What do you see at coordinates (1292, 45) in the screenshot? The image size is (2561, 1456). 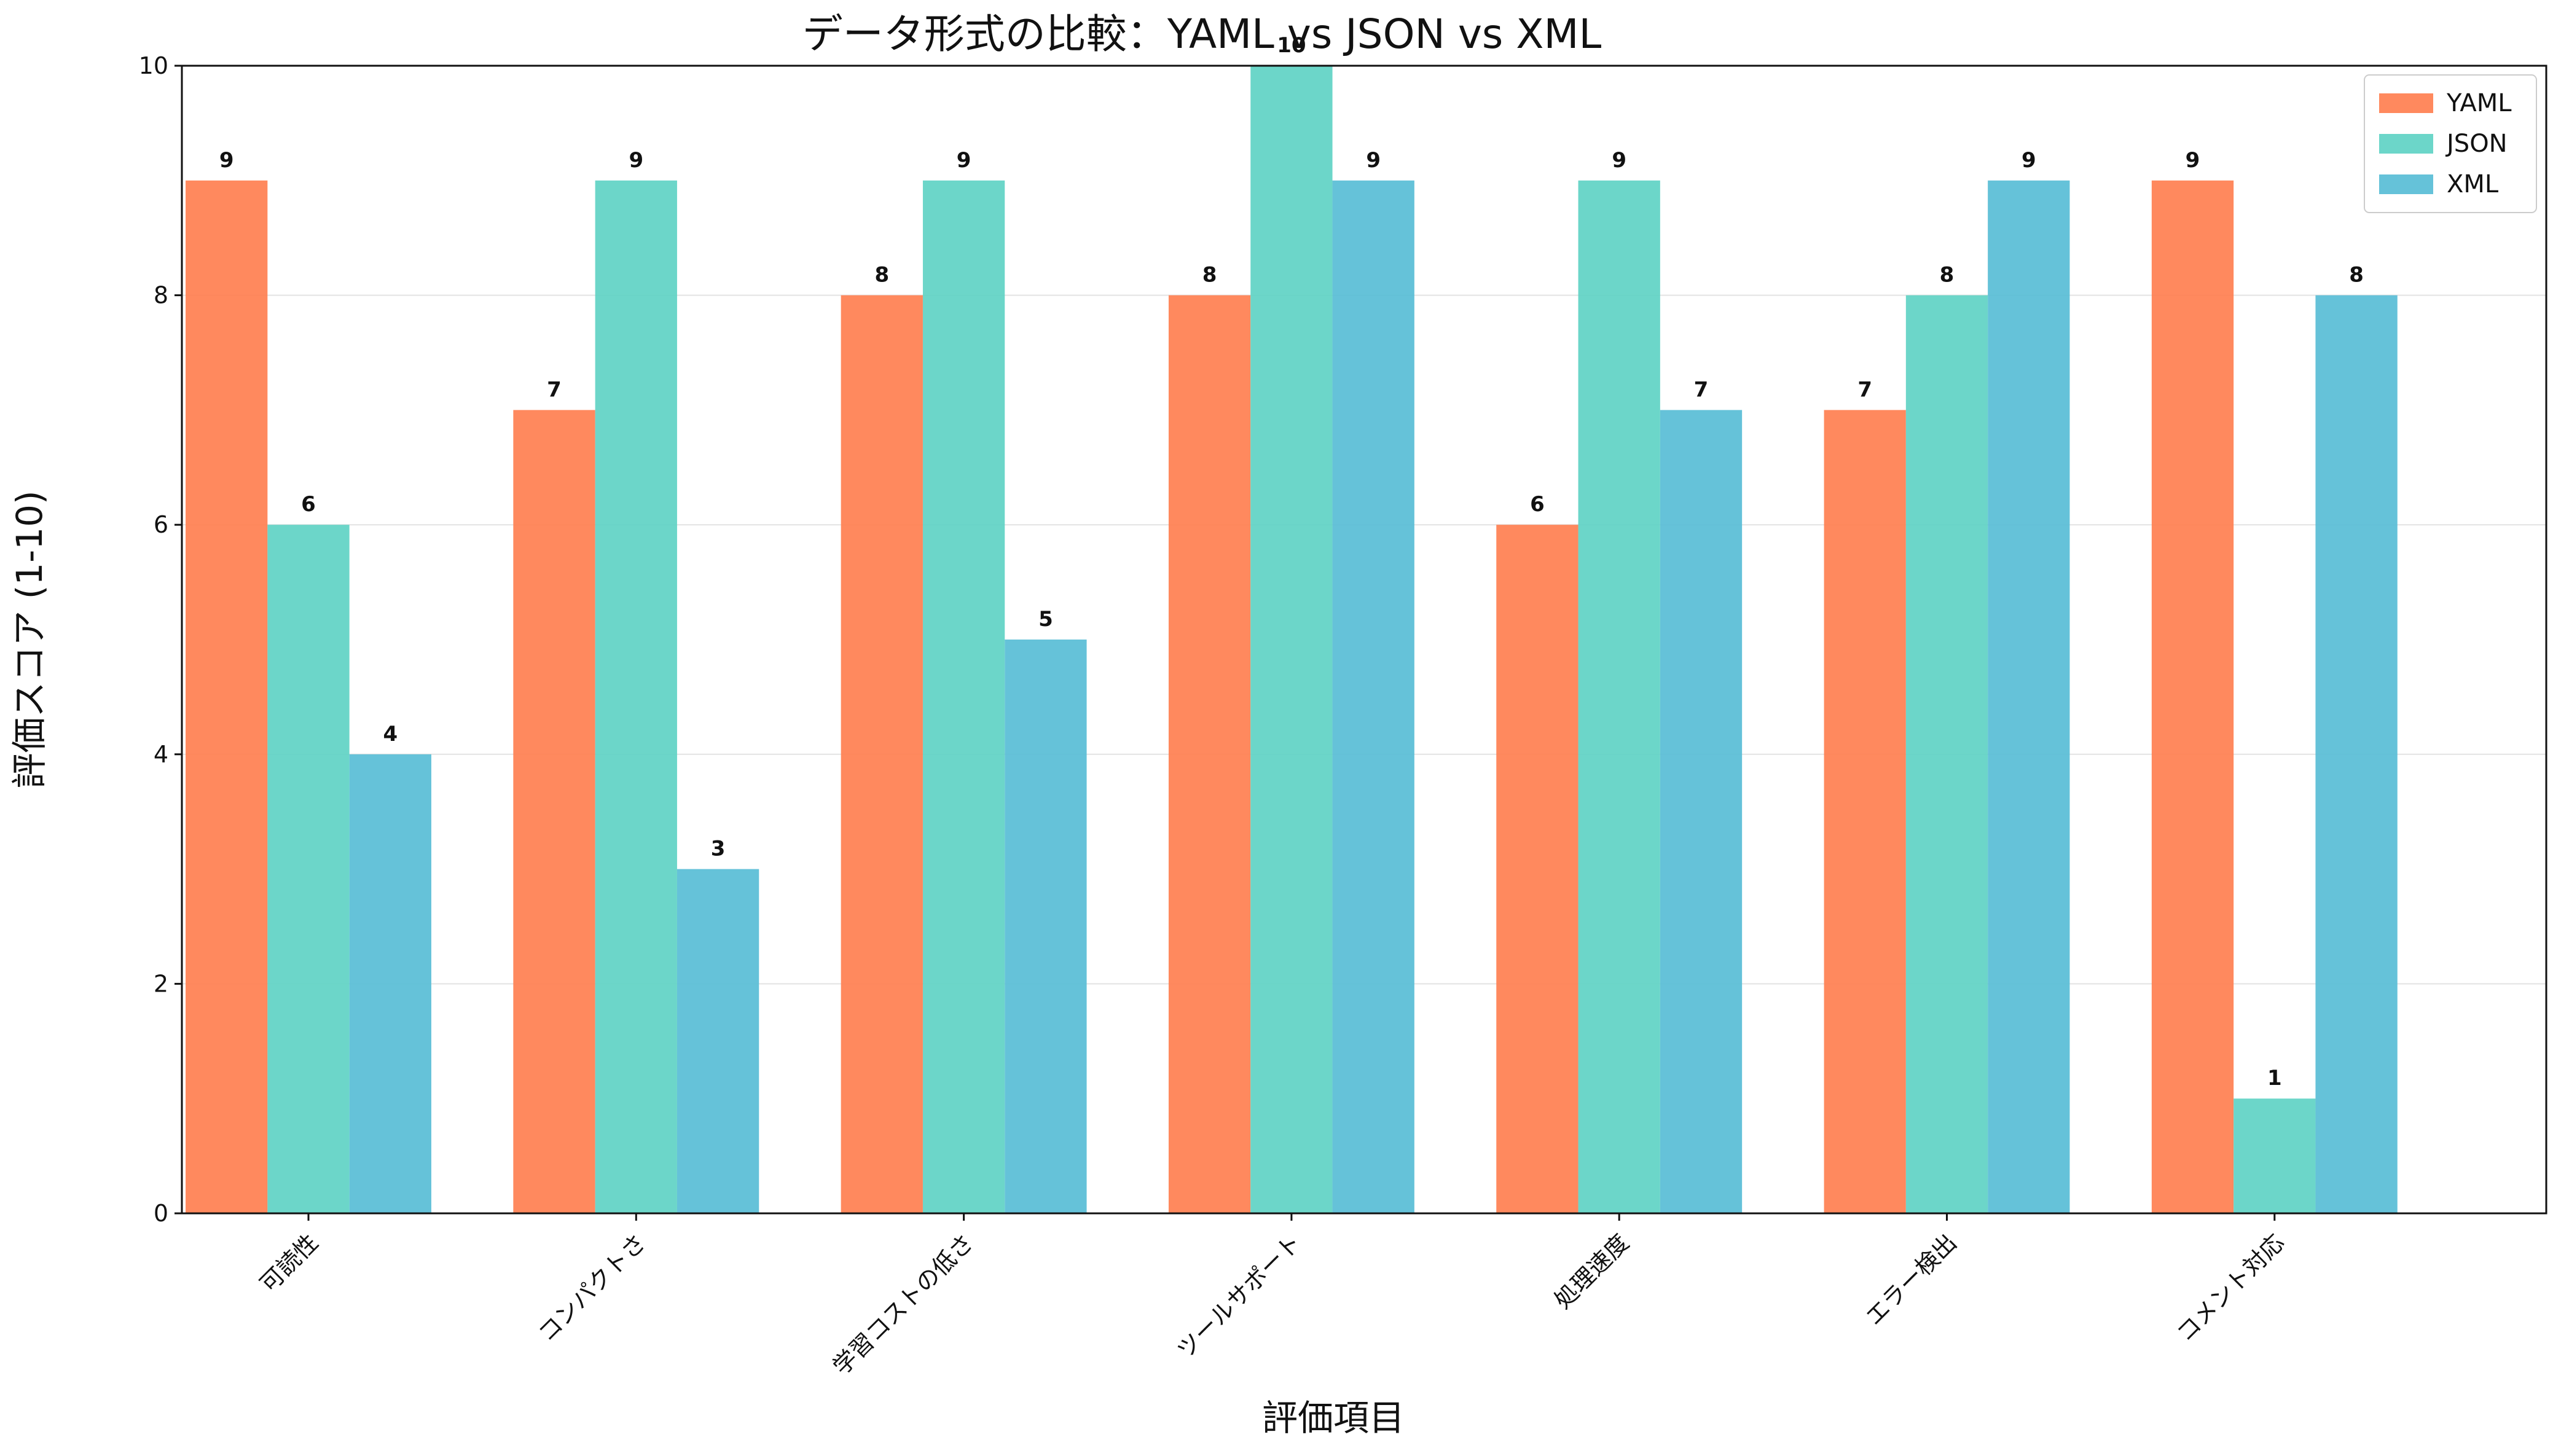 I see `data-label: 10` at bounding box center [1292, 45].